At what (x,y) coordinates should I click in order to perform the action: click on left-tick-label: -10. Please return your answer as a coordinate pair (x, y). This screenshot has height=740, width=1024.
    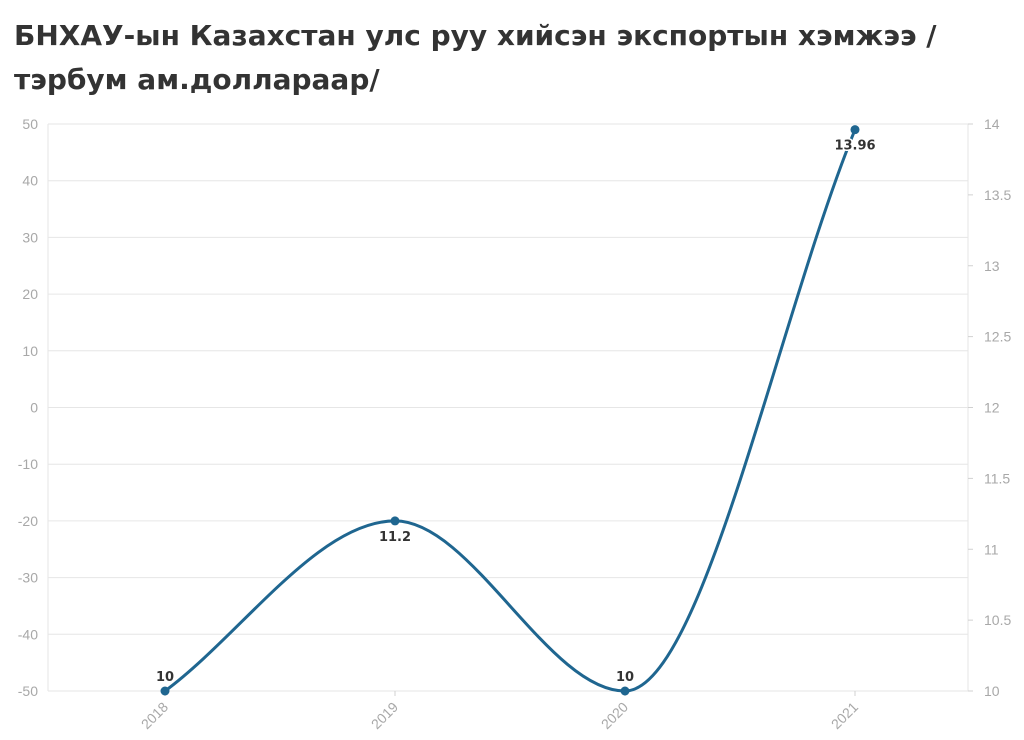
    Looking at the image, I should click on (28, 464).